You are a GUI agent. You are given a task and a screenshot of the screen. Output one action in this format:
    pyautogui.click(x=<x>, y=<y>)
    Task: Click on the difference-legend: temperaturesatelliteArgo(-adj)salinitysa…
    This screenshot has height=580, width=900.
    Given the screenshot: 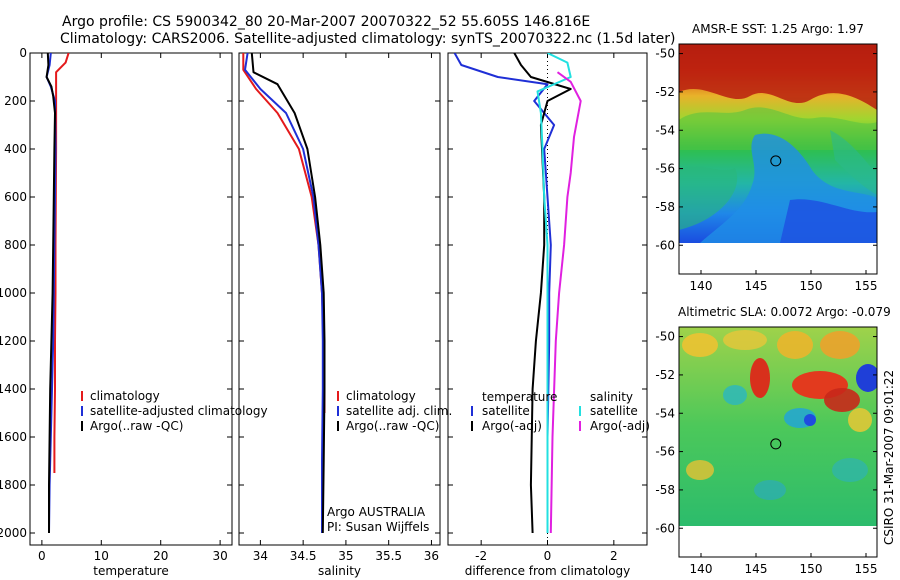 What is the action you would take?
    pyautogui.click(x=560, y=411)
    